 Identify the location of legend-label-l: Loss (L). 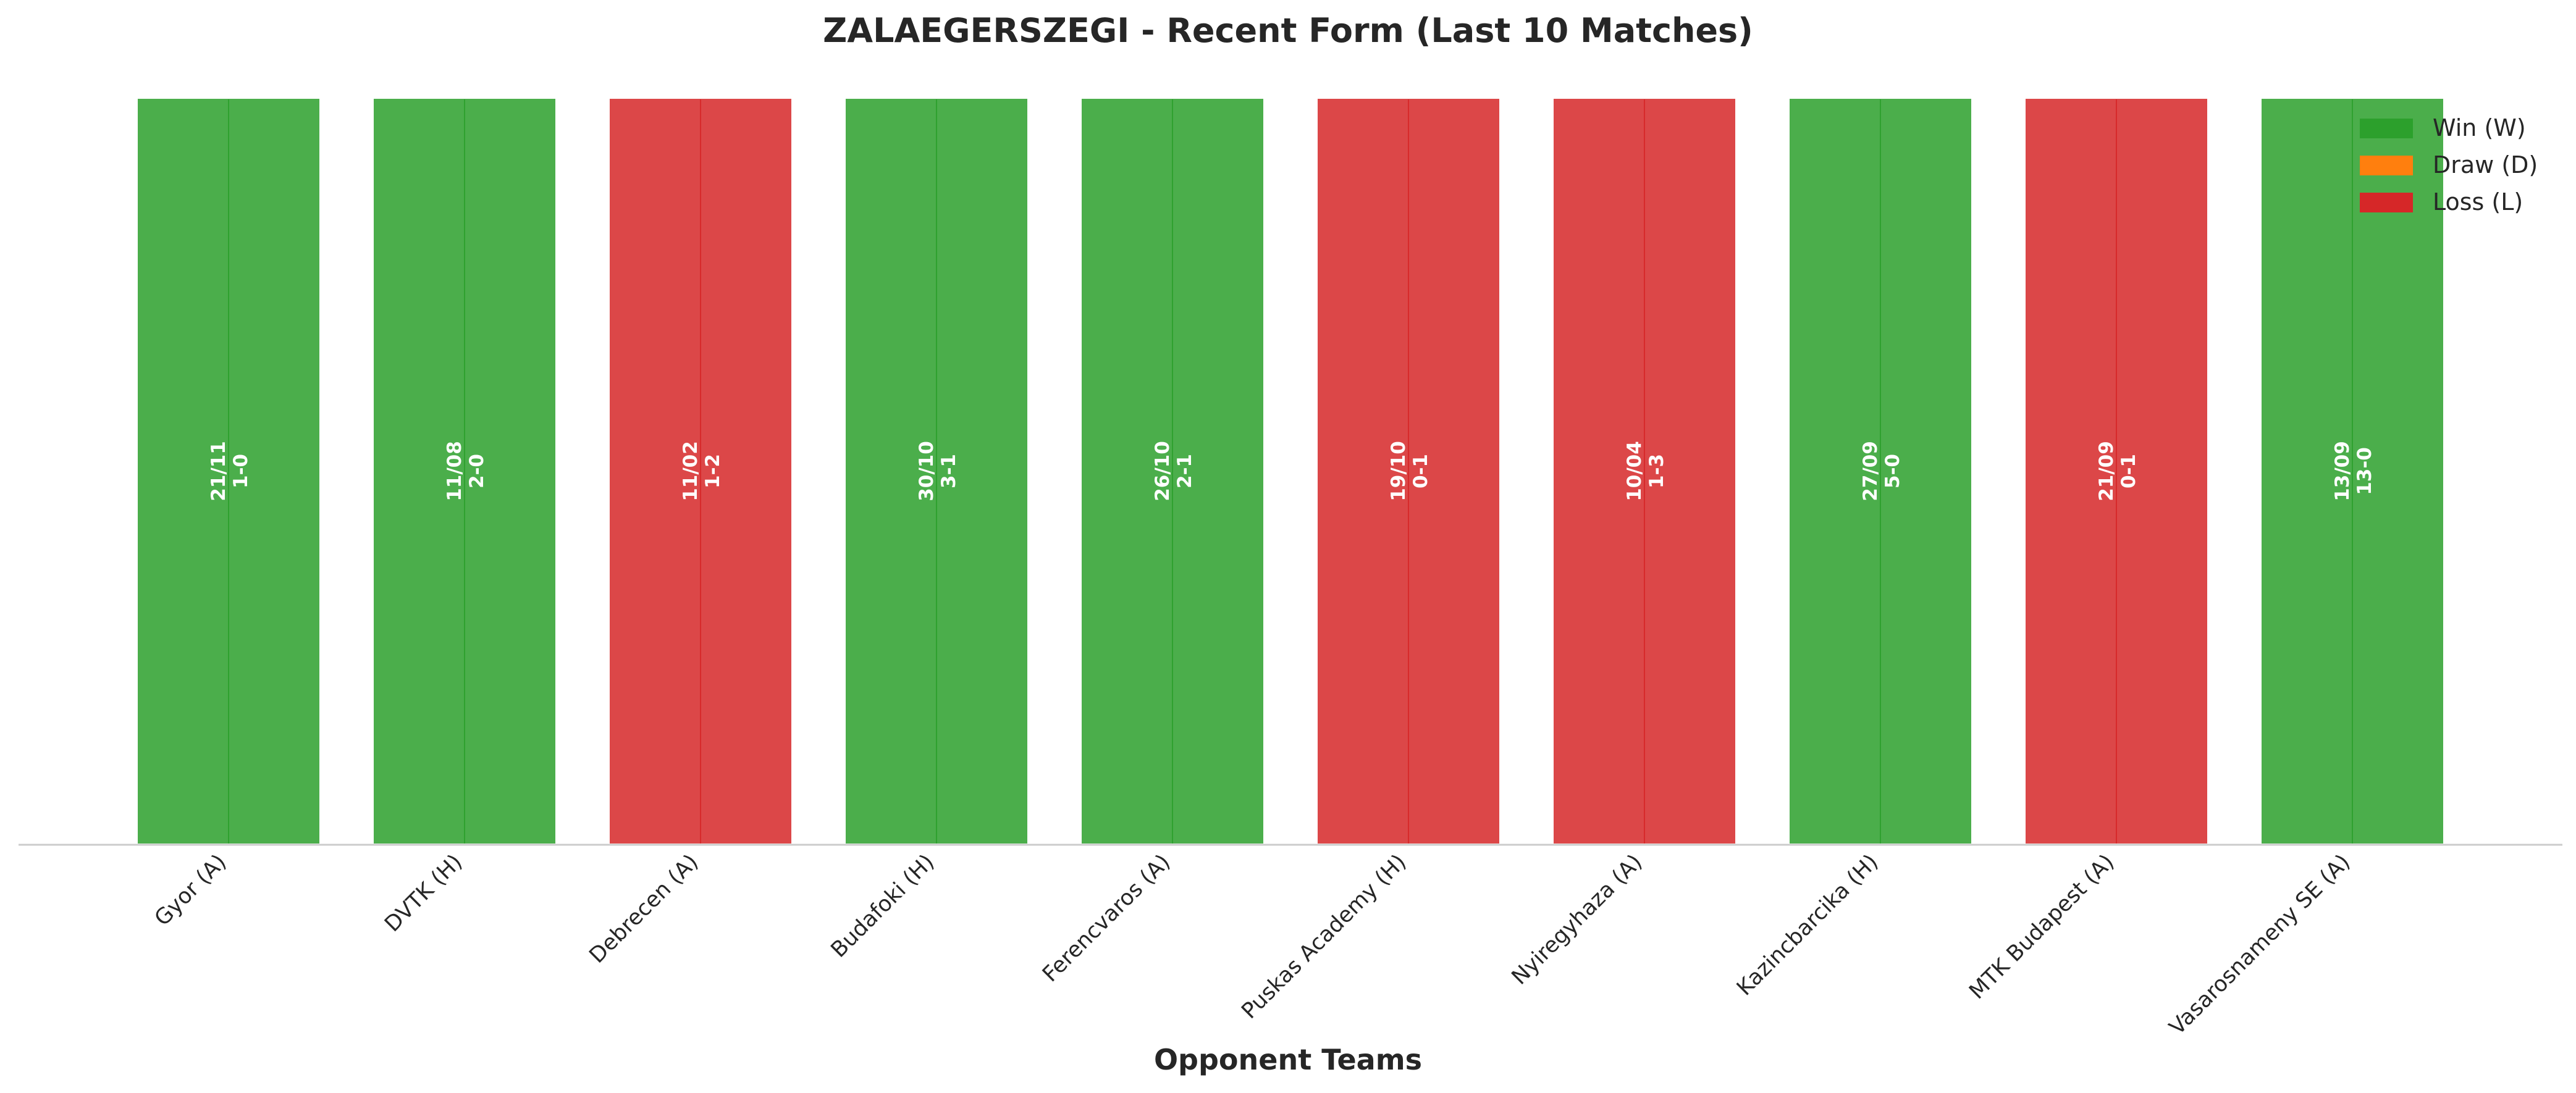
(2478, 202).